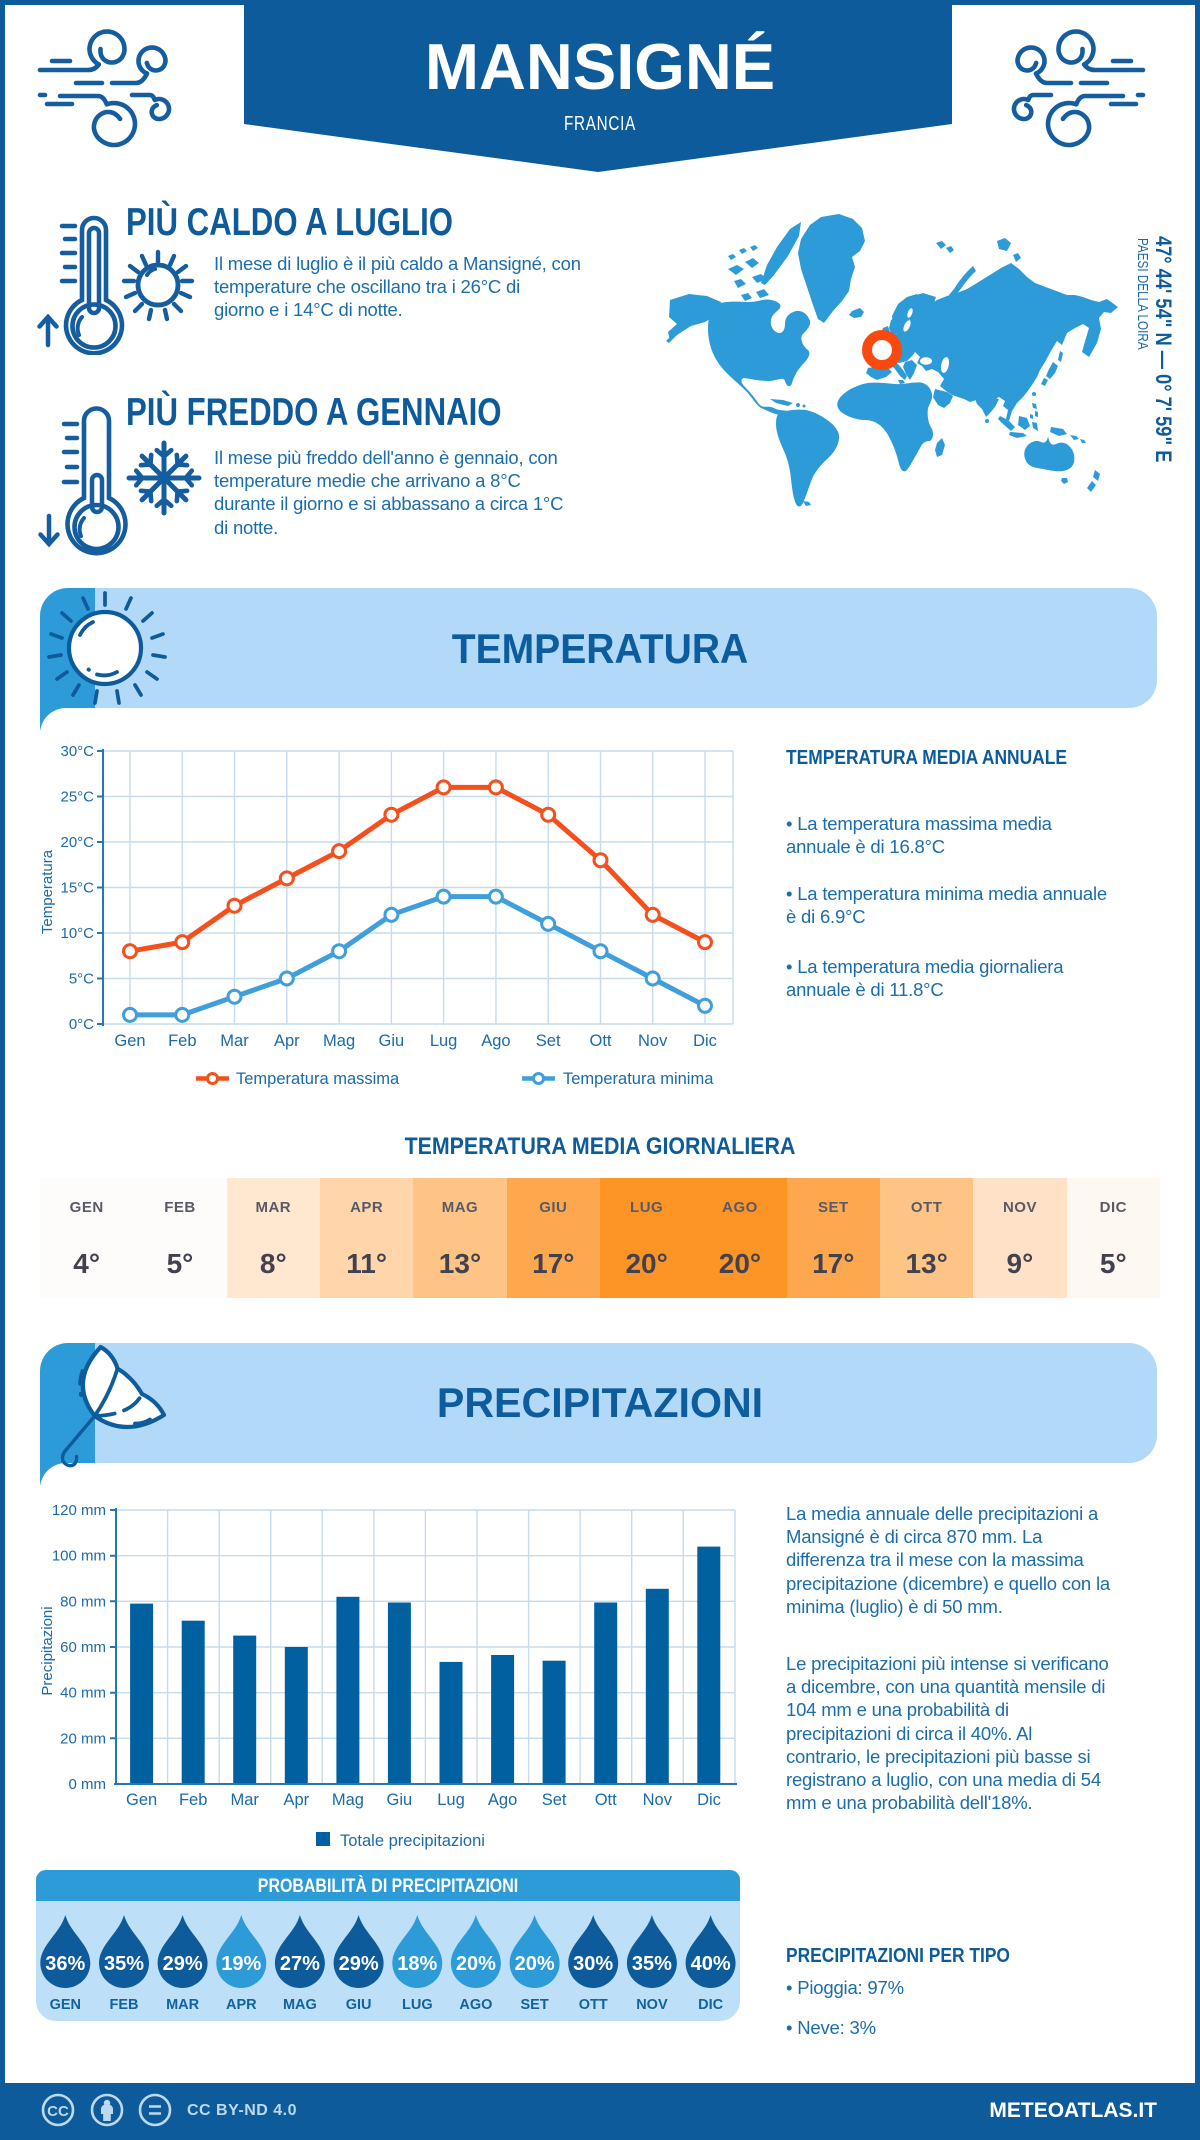 Image resolution: width=1200 pixels, height=2140 pixels. I want to click on svg-text: GEN, so click(65, 2005).